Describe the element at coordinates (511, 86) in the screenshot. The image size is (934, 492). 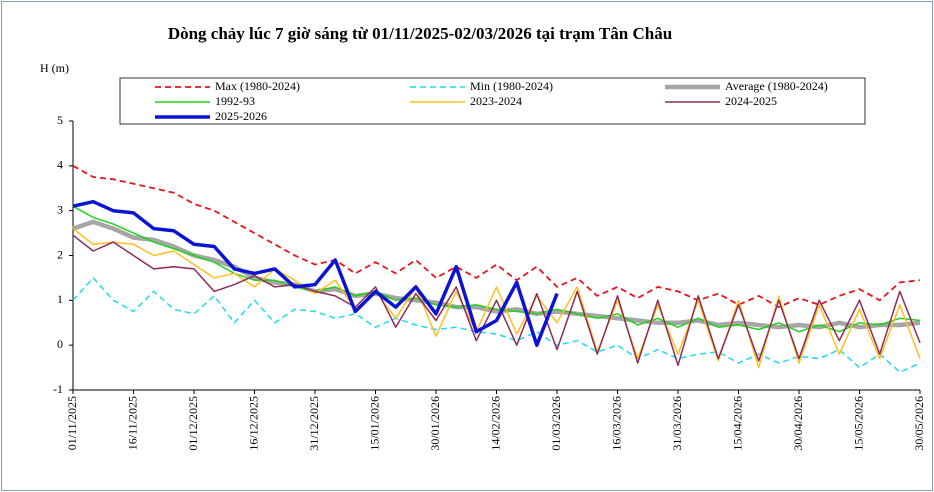
I see `legend-label: Min (1980-2024)` at that location.